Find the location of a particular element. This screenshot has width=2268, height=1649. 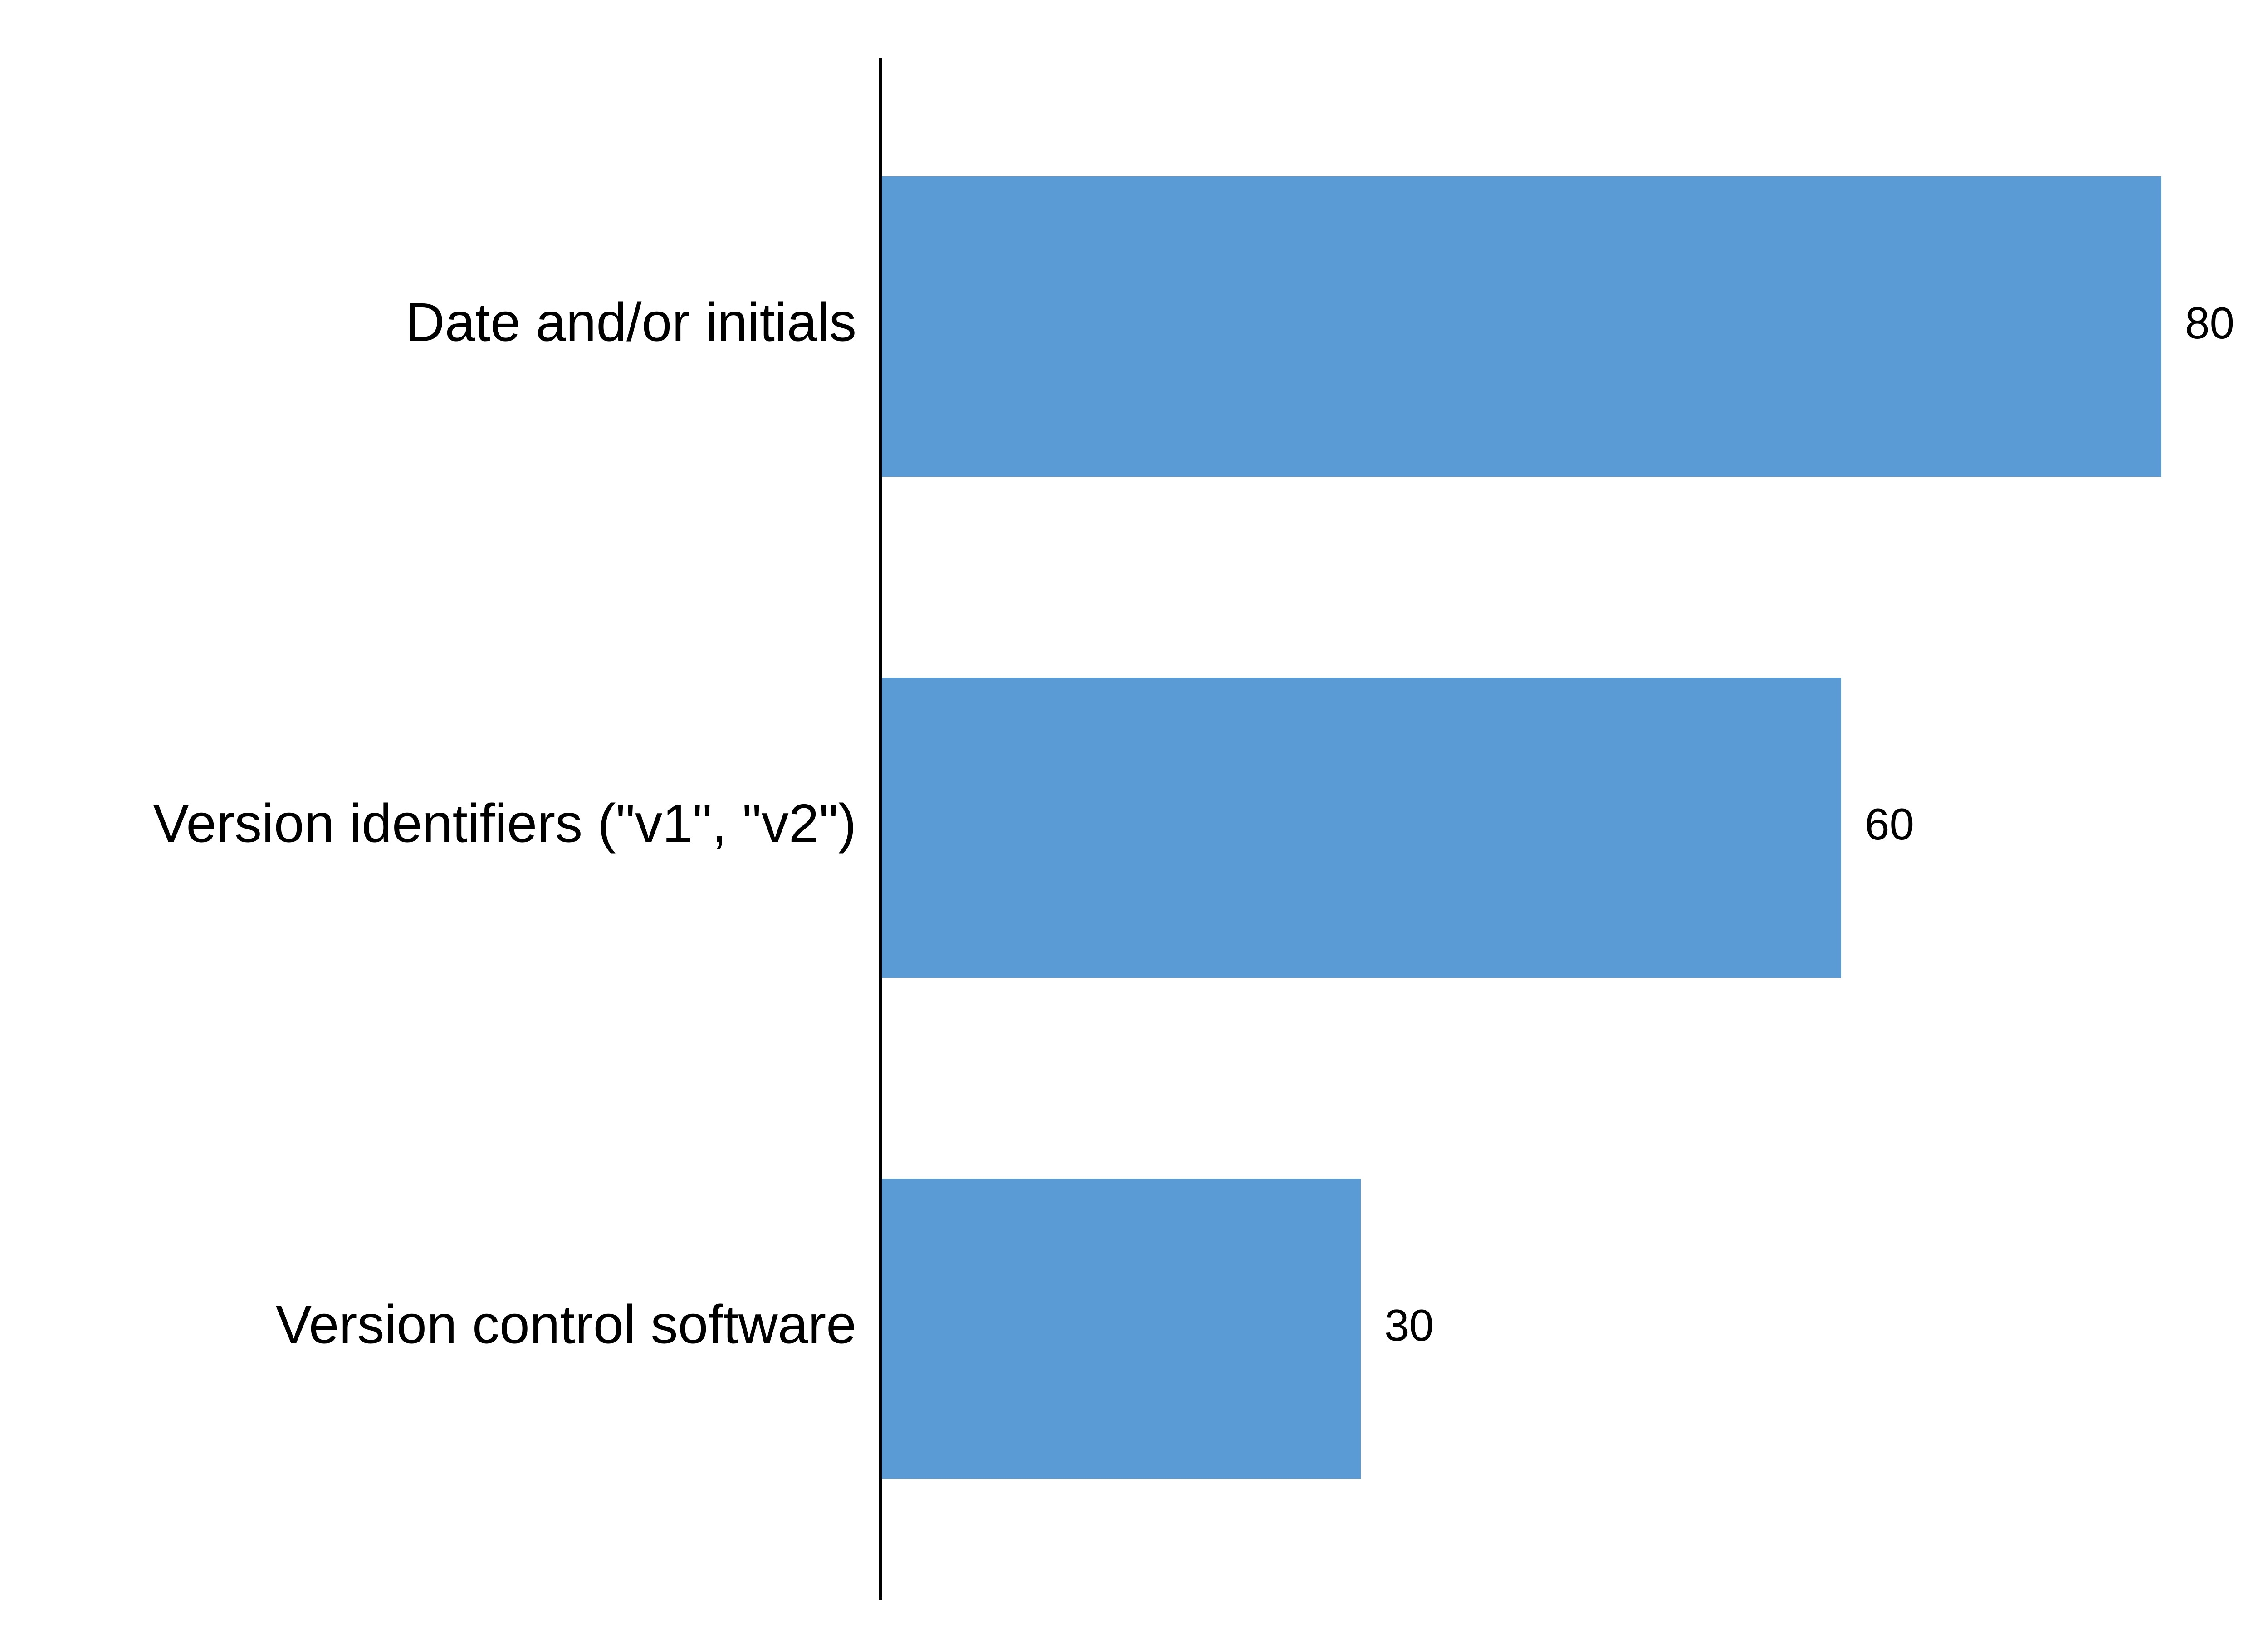

value-label: 30 is located at coordinates (1409, 1325).